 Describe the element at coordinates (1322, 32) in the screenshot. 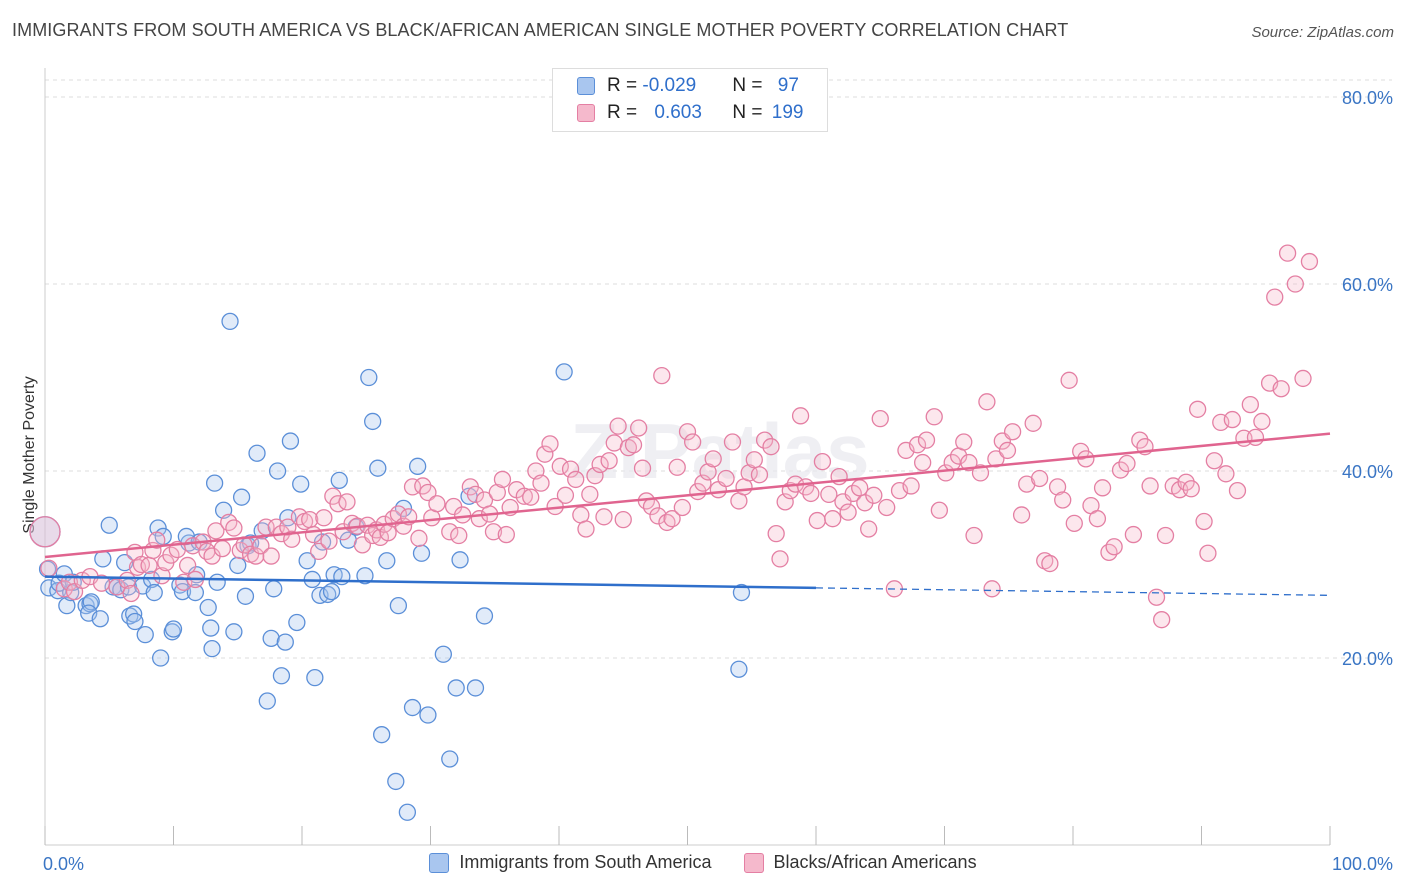

I see `source-credit: Source: ZipAtlas.com` at that location.